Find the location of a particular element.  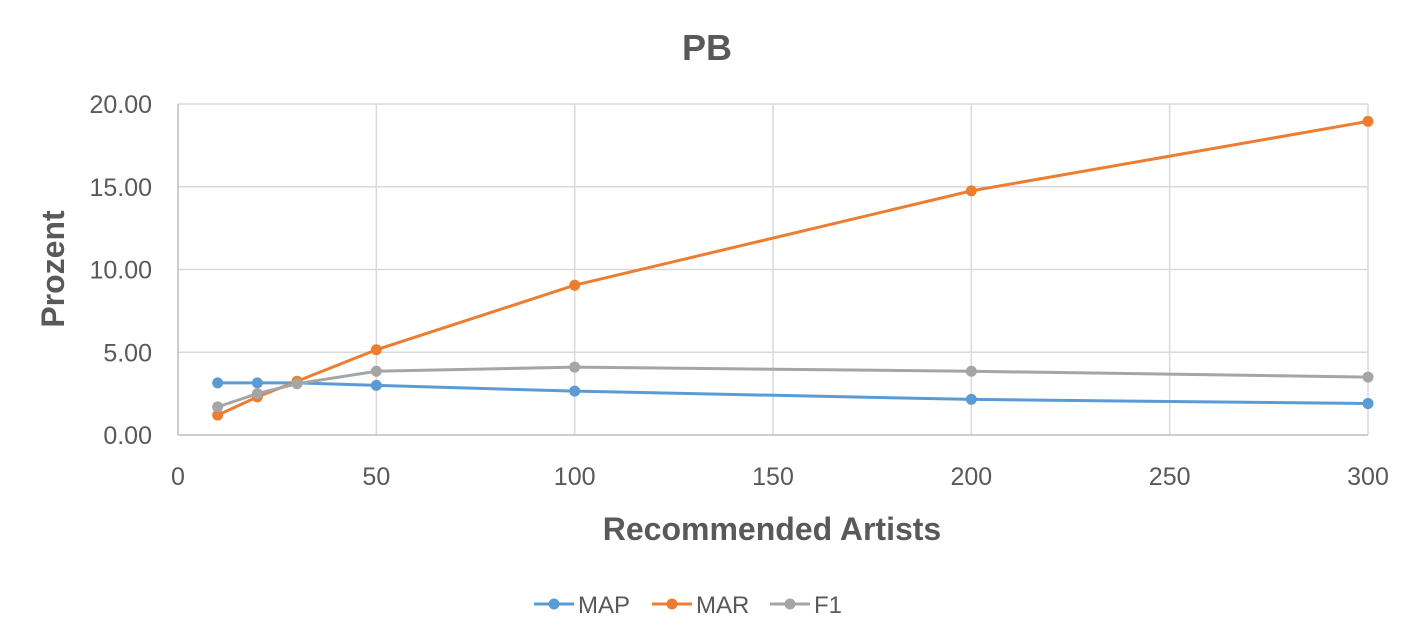

series-f1 is located at coordinates (793, 387).